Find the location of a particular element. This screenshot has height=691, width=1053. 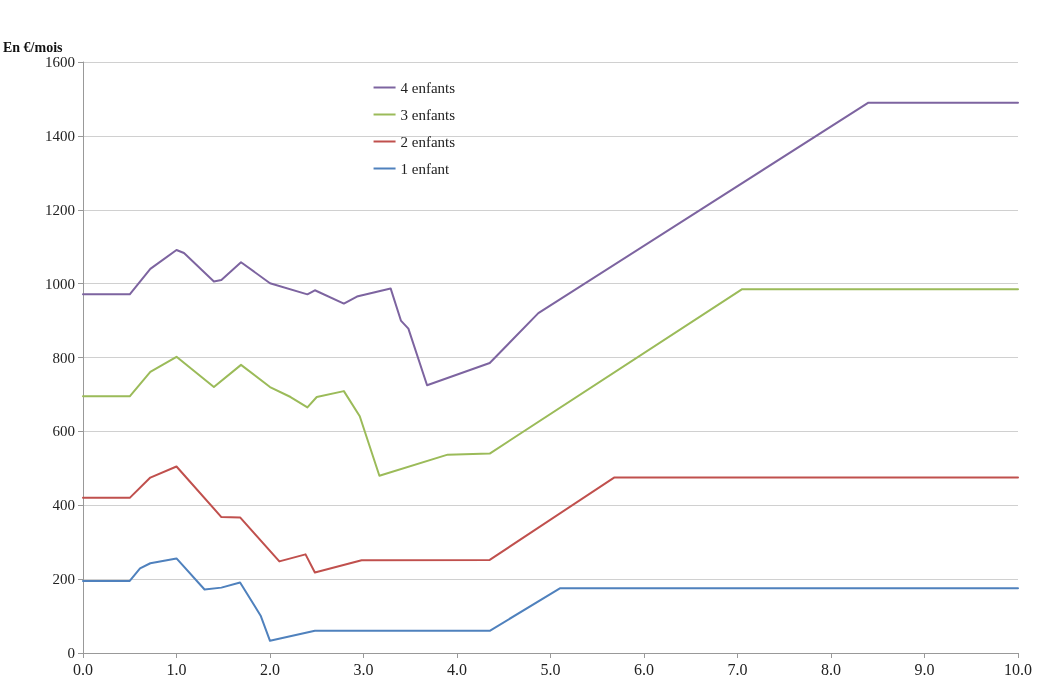

y-tick-label: 1000 is located at coordinates (60, 283).